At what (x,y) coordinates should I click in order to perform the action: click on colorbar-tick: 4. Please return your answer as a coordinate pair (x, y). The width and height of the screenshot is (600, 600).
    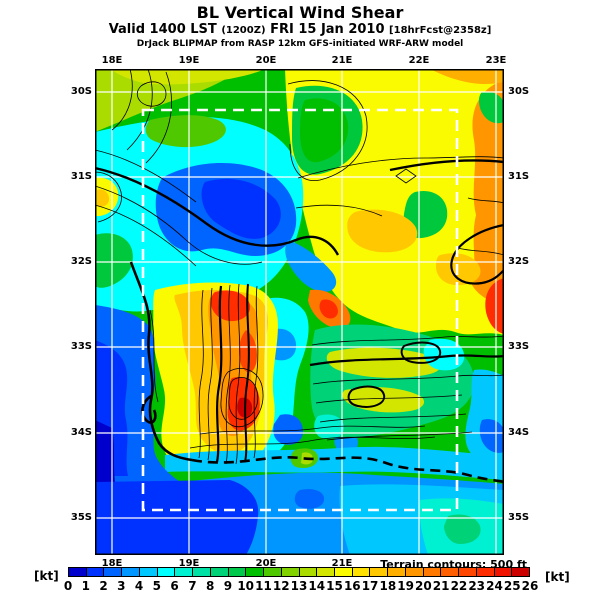
    Looking at the image, I should click on (139, 586).